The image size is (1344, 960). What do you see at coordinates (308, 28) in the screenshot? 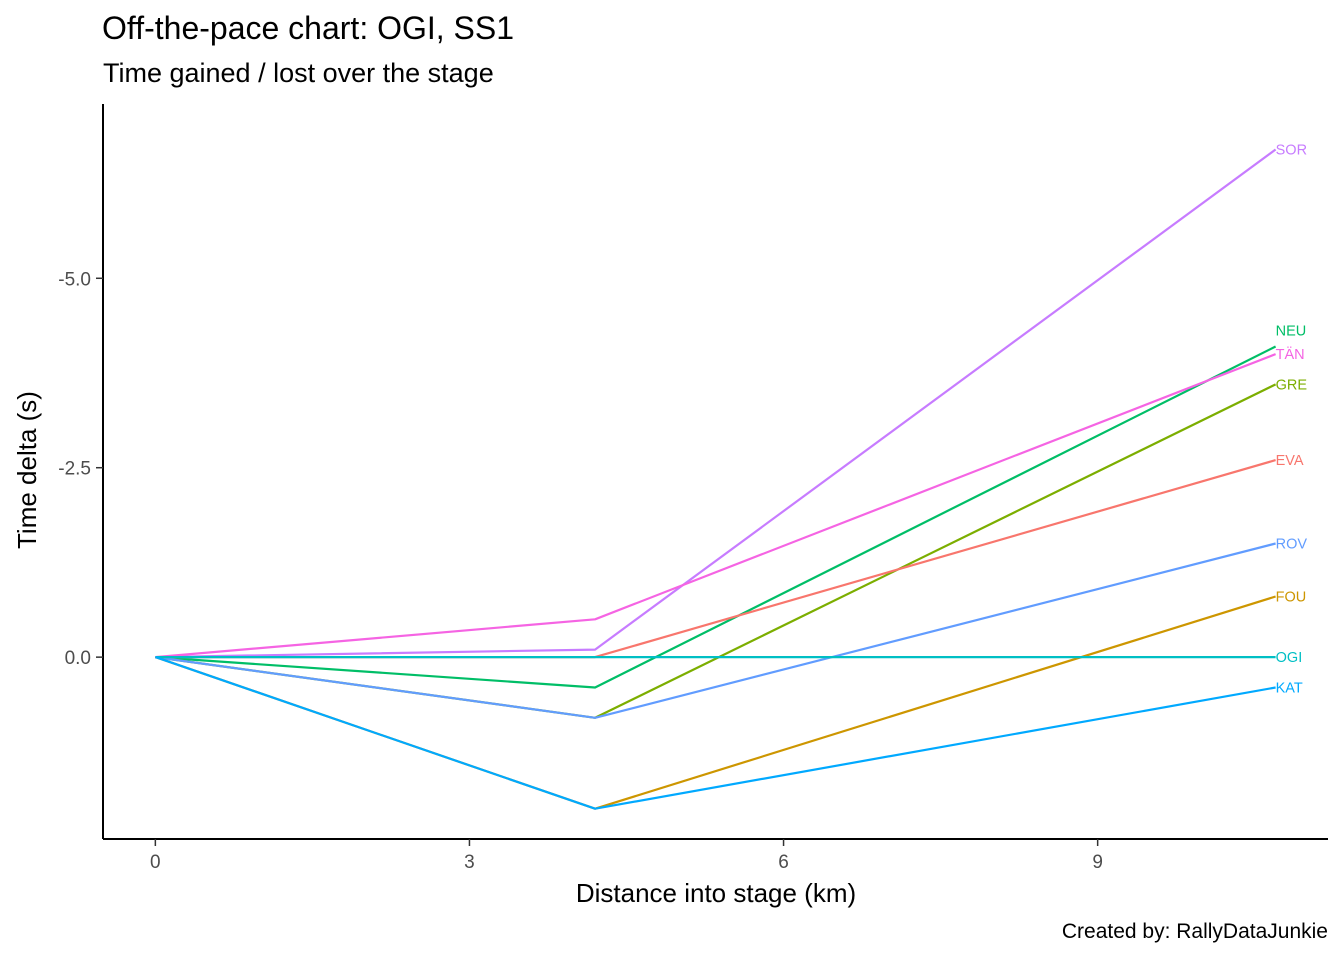
I see `chart-title: Off-the-pace chart: OGI, SS1` at bounding box center [308, 28].